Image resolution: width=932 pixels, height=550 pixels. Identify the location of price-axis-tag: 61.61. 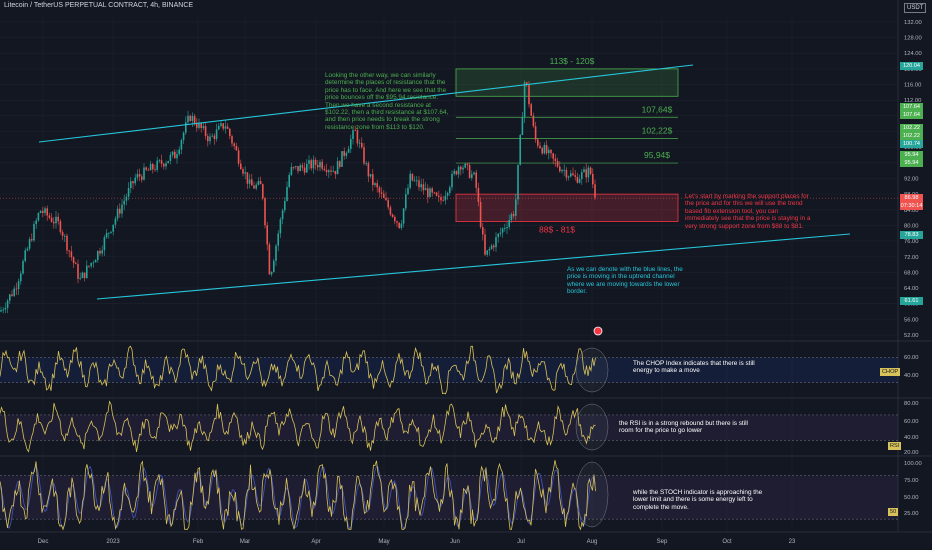
(911, 301).